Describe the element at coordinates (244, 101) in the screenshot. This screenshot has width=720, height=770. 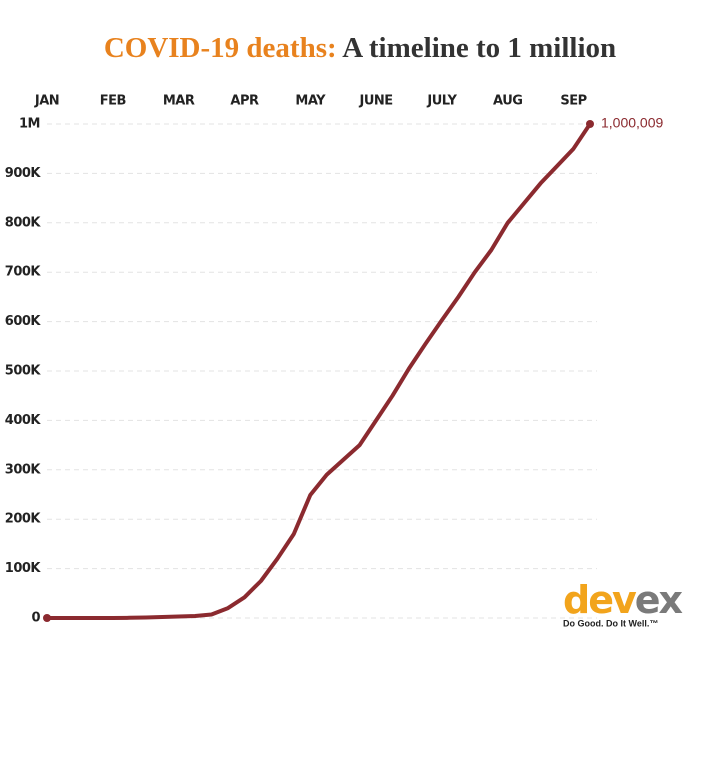
I see `x-tick-label: APR` at that location.